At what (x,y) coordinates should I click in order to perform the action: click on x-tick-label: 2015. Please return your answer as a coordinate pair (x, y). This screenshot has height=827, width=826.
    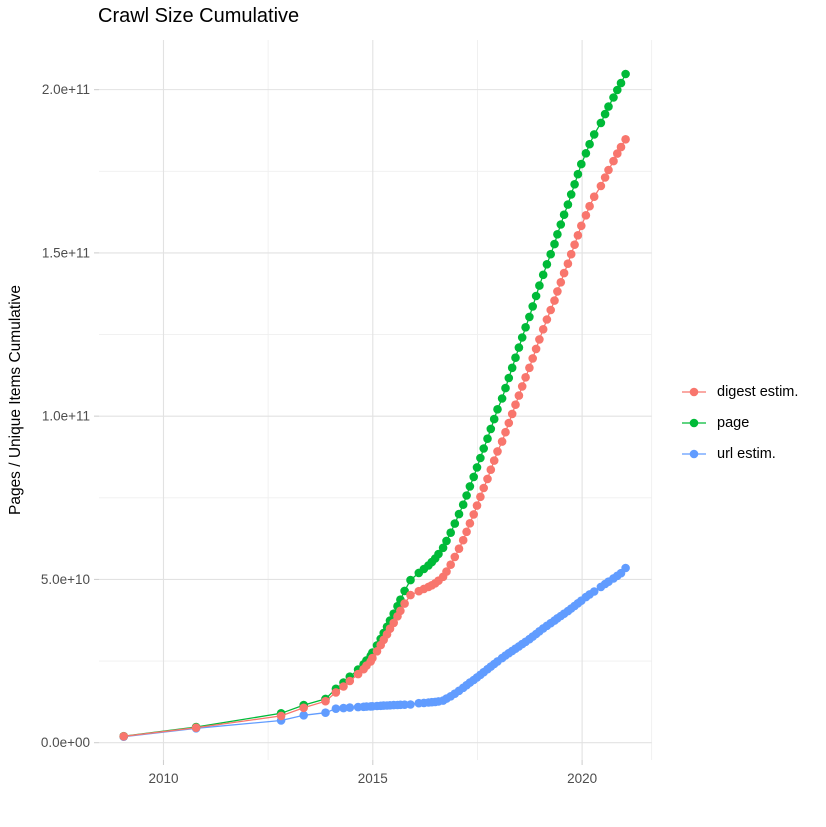
    Looking at the image, I should click on (373, 778).